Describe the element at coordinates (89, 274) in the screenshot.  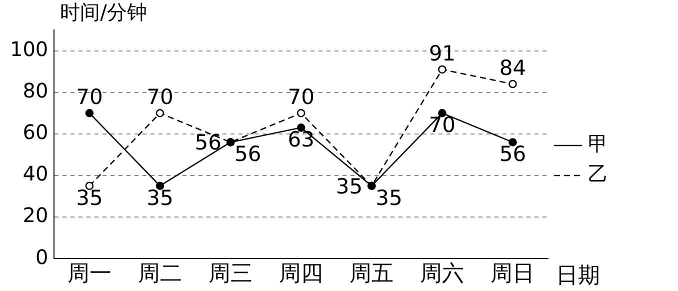
I see `x-tick-label: 周一` at that location.